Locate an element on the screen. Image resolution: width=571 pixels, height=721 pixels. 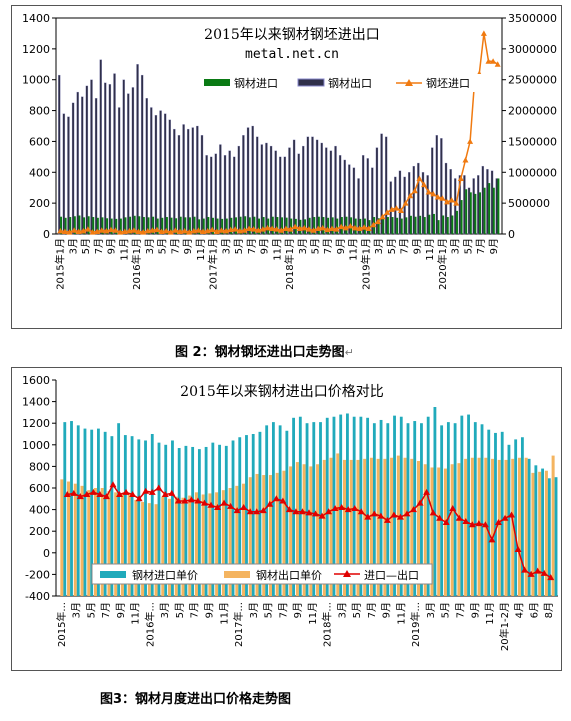
legend-swatch-export-price is located at coordinates (237, 574).